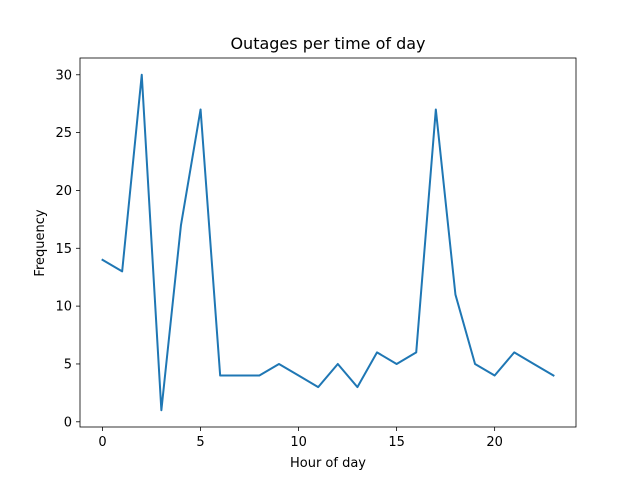  I want to click on x-tick-label: 10, so click(298, 442).